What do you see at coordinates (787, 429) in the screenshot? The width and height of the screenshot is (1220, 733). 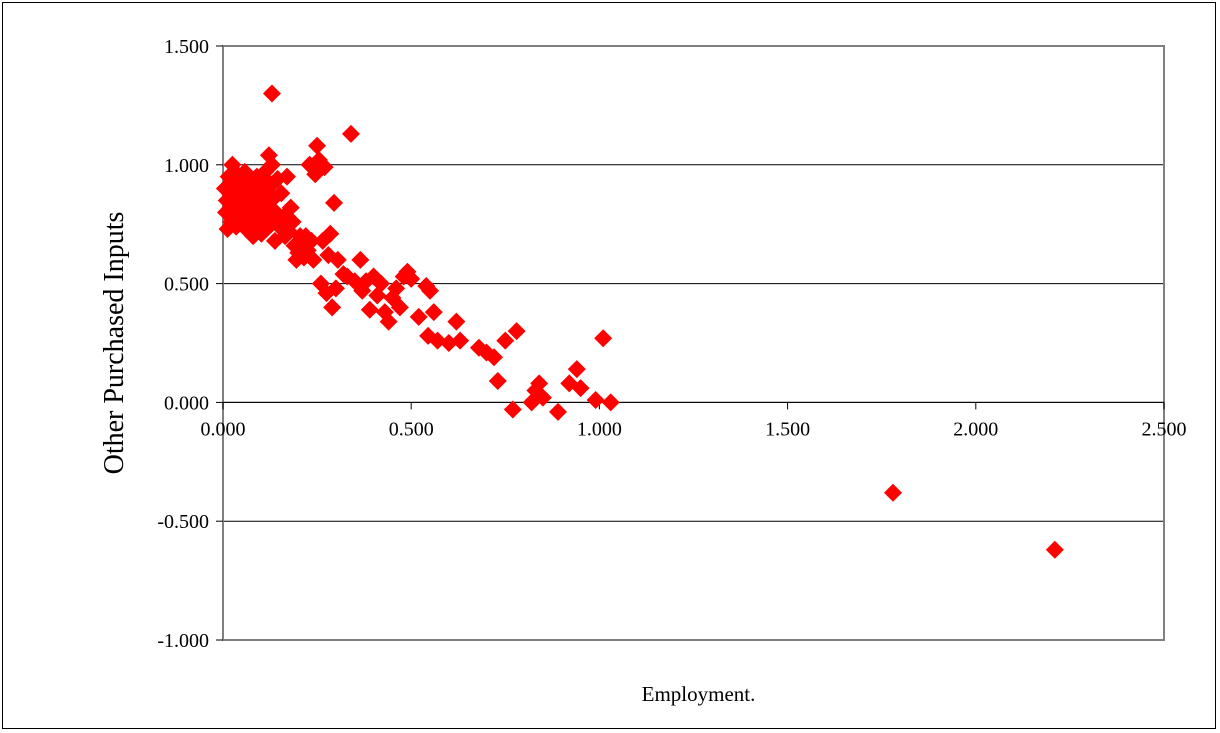 I see `x-tick-label: 1.500` at bounding box center [787, 429].